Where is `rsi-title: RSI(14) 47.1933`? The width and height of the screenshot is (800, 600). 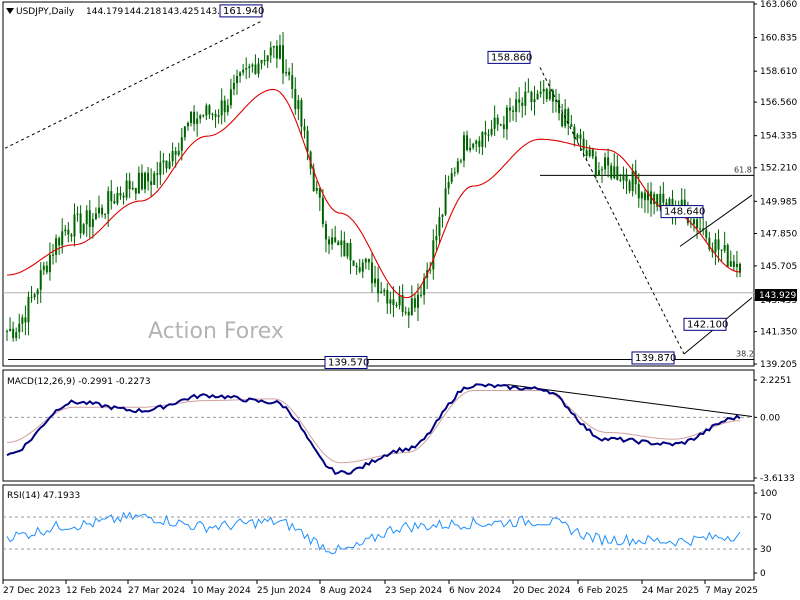 rsi-title: RSI(14) 47.1933 is located at coordinates (43, 496).